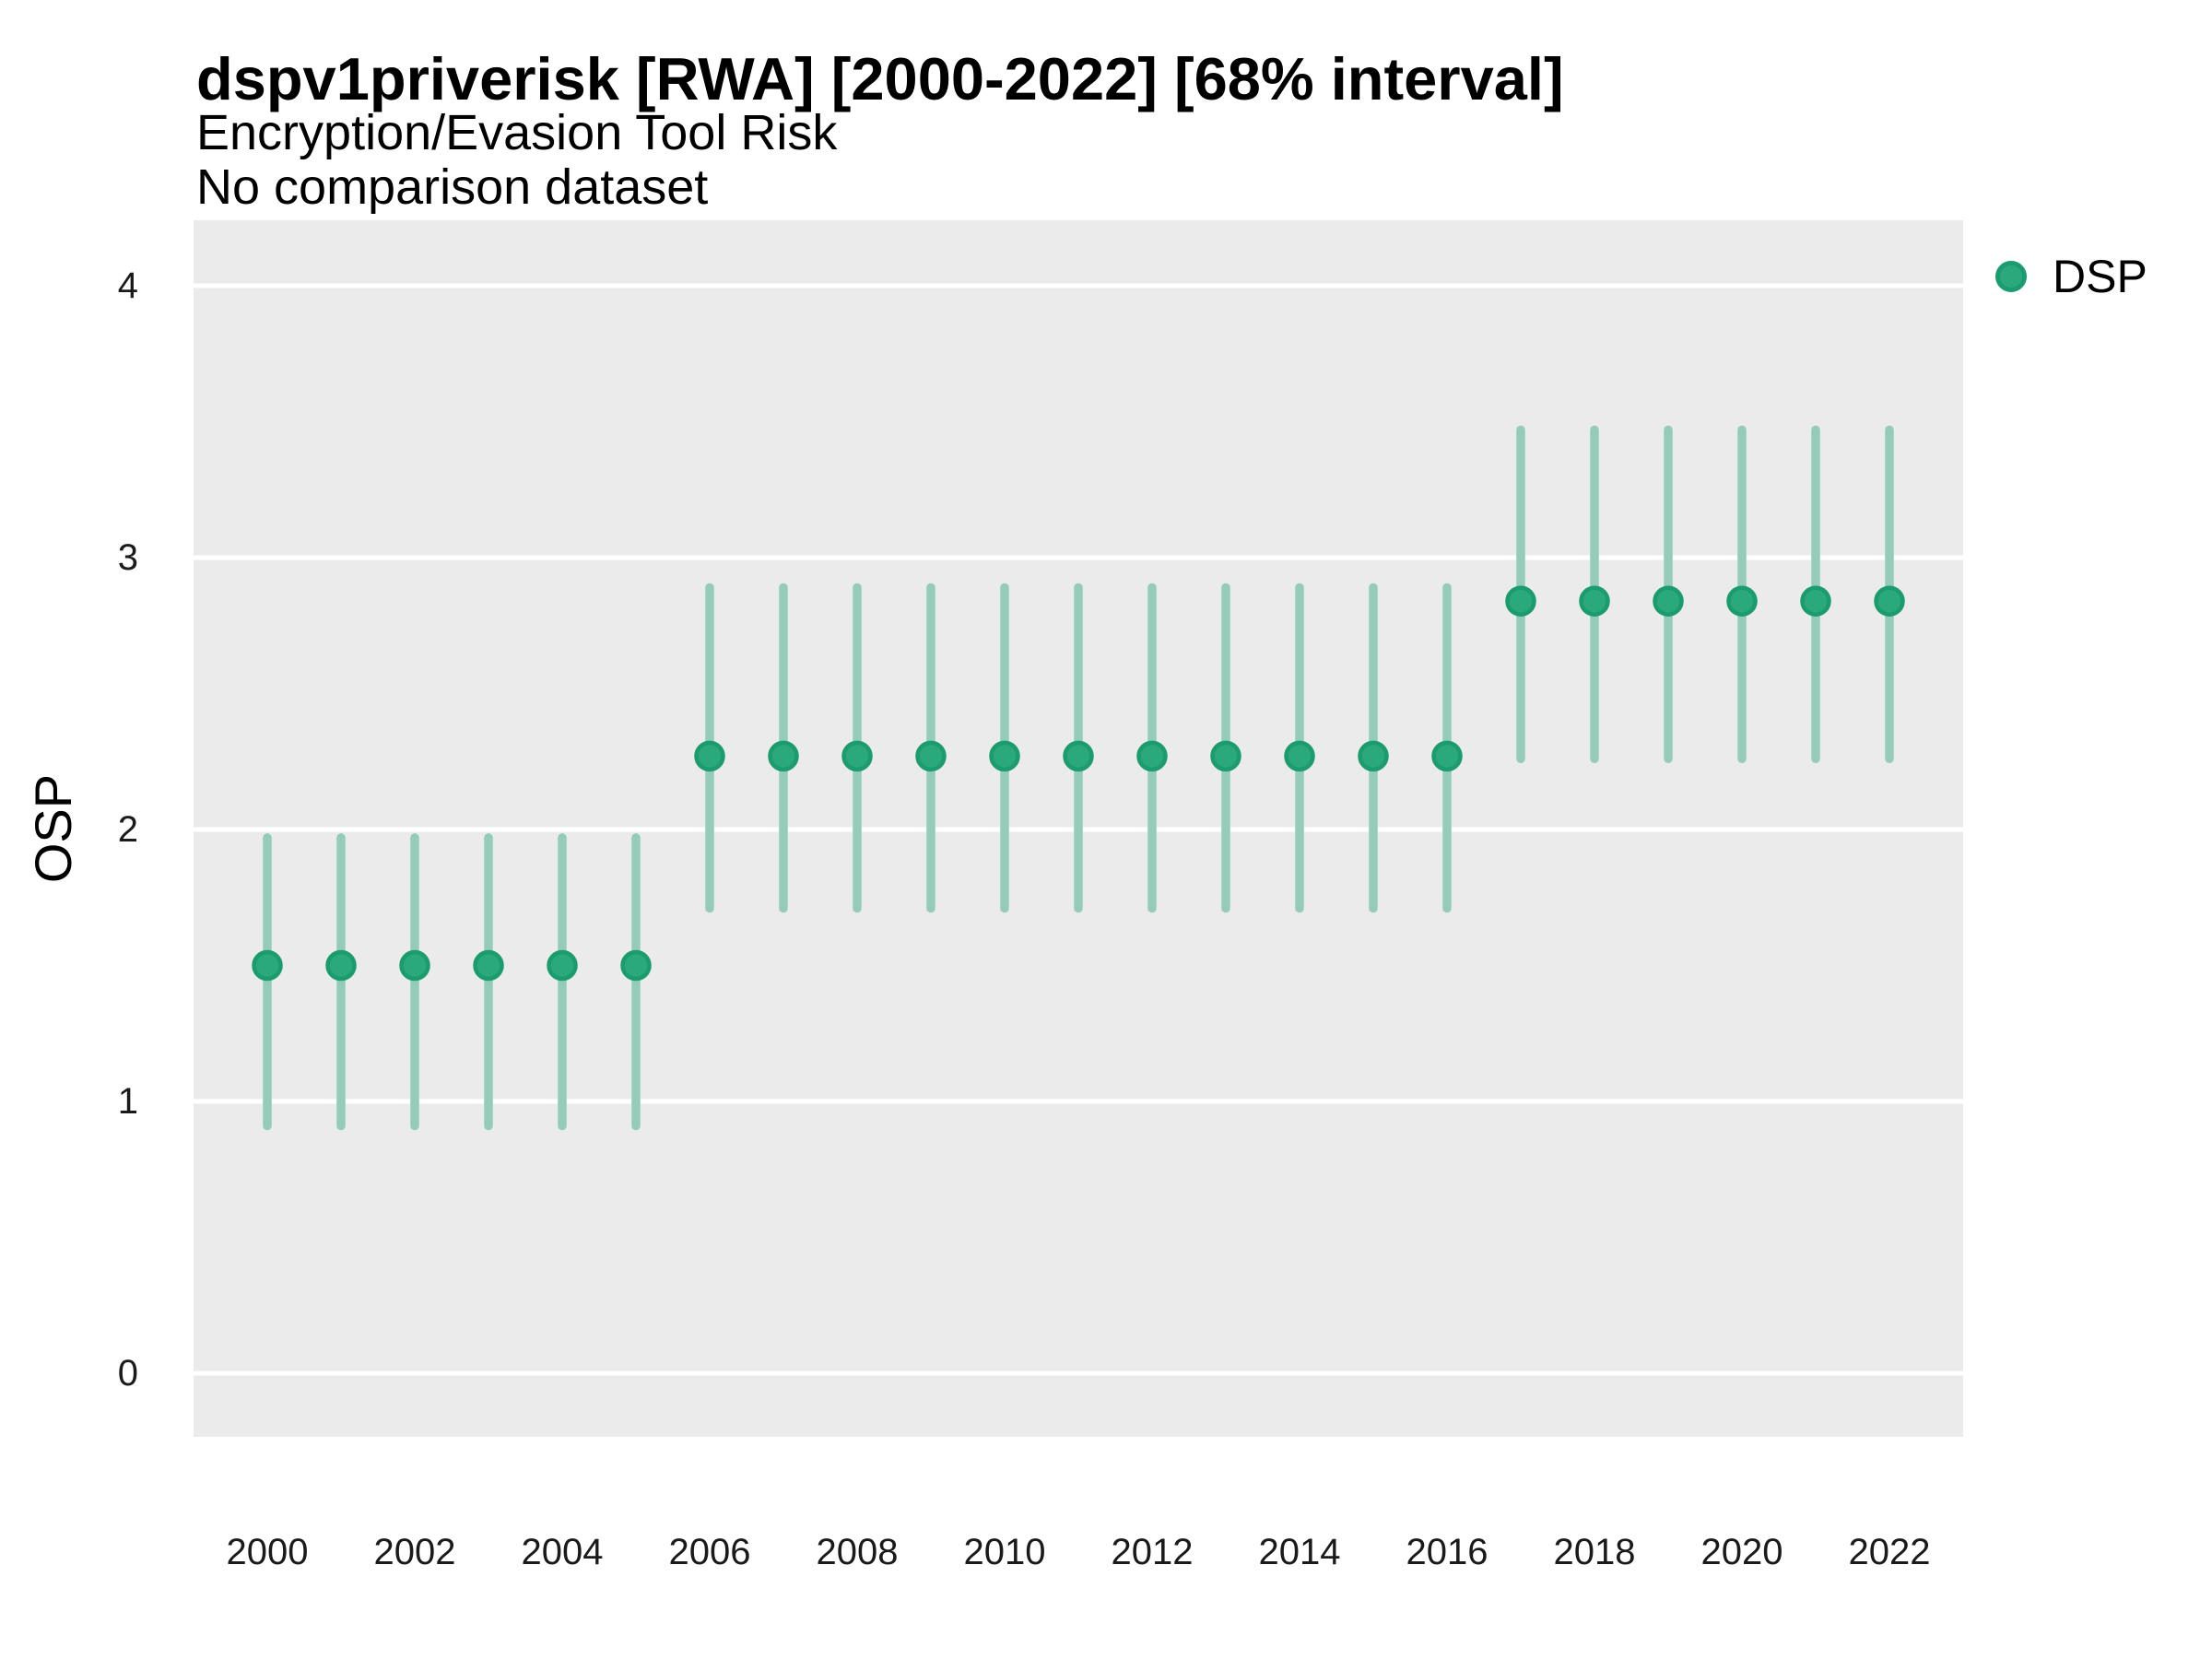  What do you see at coordinates (1299, 756) in the screenshot?
I see `point-marker-2014` at bounding box center [1299, 756].